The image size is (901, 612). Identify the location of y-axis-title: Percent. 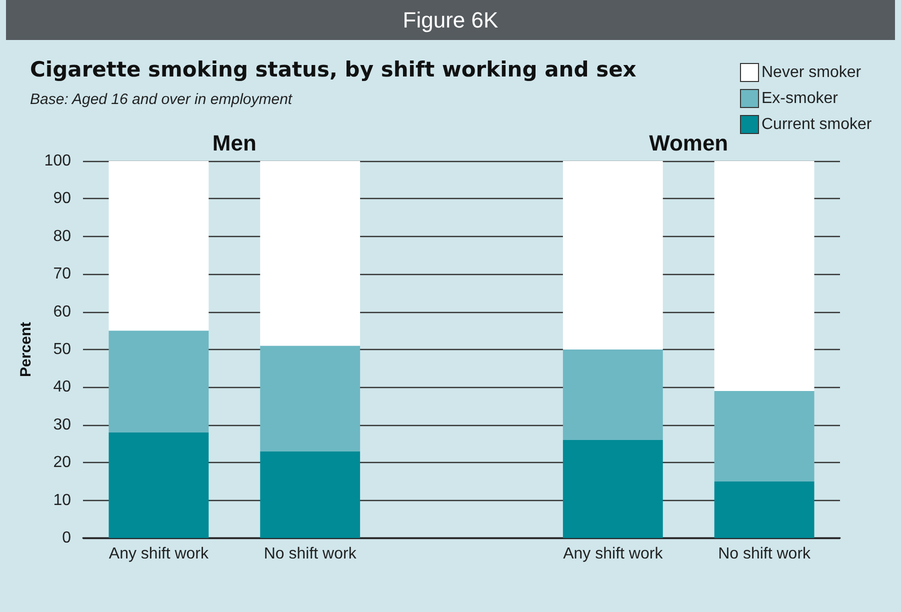
(25, 350).